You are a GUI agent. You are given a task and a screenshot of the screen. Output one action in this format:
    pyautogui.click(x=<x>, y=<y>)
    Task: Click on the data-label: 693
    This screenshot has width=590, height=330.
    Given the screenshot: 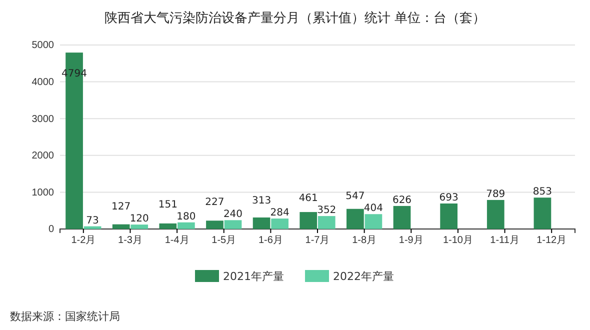 What is the action you would take?
    pyautogui.click(x=448, y=198)
    